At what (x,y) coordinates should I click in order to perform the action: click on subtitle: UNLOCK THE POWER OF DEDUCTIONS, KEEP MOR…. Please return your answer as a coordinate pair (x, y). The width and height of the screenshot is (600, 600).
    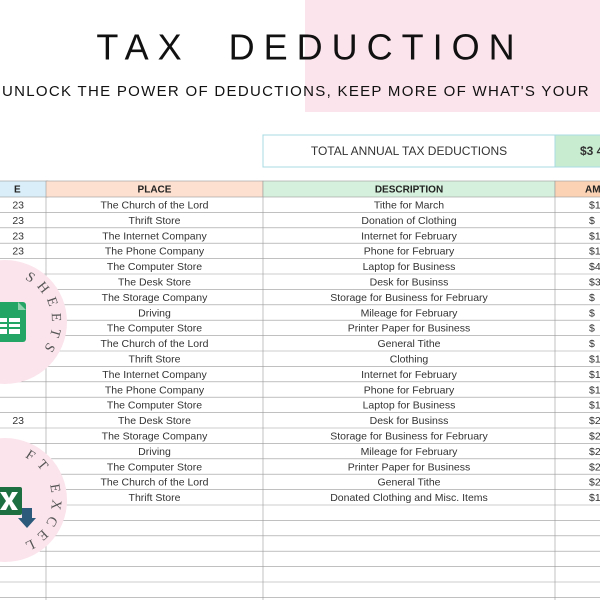
    Looking at the image, I should click on (296, 91).